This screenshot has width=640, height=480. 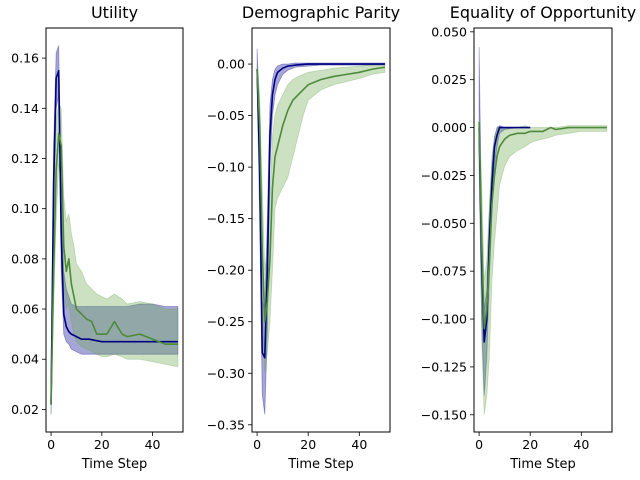 What do you see at coordinates (25, 409) in the screenshot?
I see `y-tick-label: 0.02` at bounding box center [25, 409].